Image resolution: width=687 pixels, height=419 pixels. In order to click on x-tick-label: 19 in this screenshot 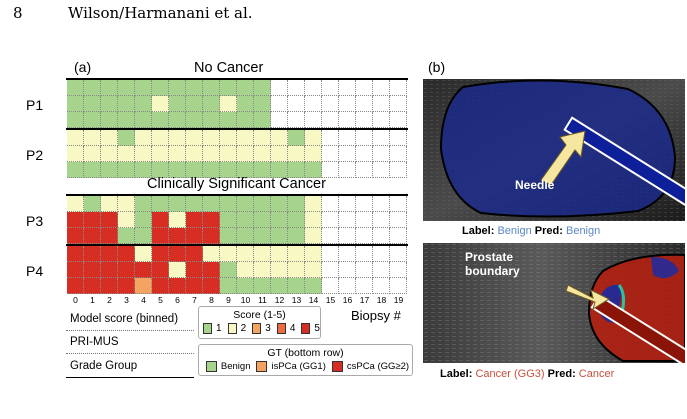, I will do `click(398, 300)`.